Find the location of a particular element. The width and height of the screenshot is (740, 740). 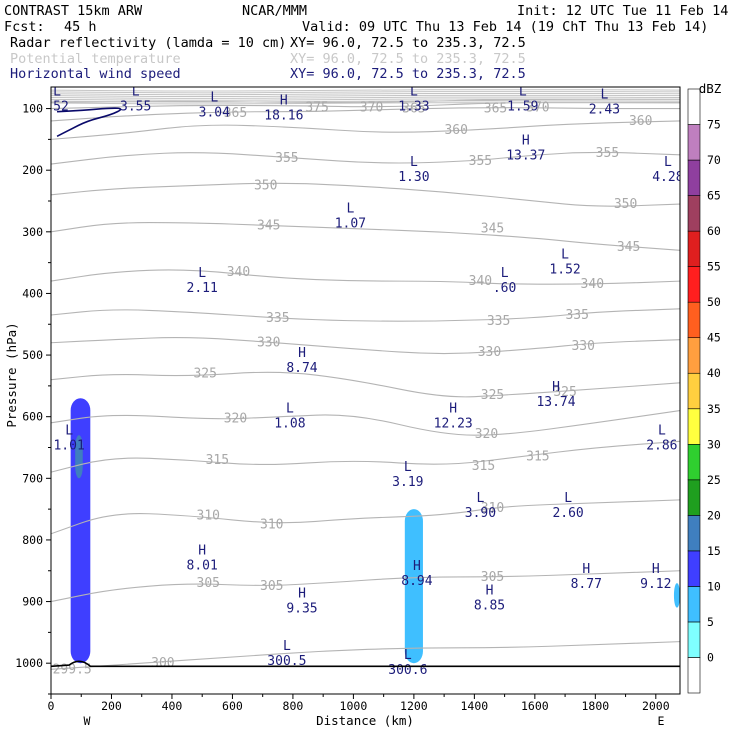

field-2-name: Potential temperature is located at coordinates (95, 59).